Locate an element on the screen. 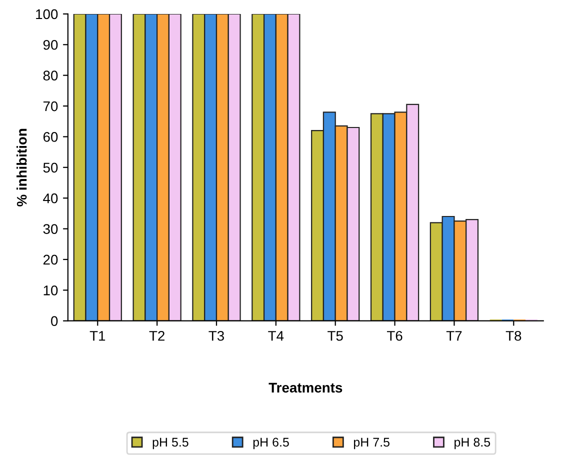  y-axis-title: % inhibition is located at coordinates (21, 167).